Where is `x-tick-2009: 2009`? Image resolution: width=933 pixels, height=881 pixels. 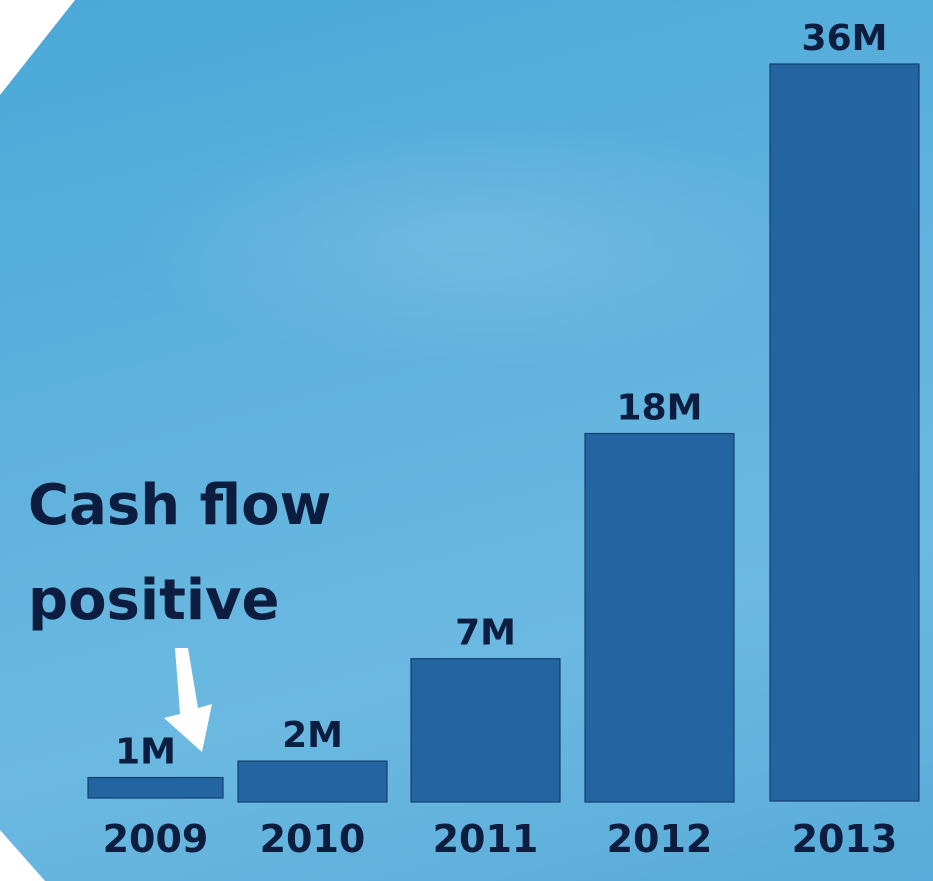 x-tick-2009: 2009 is located at coordinates (156, 839).